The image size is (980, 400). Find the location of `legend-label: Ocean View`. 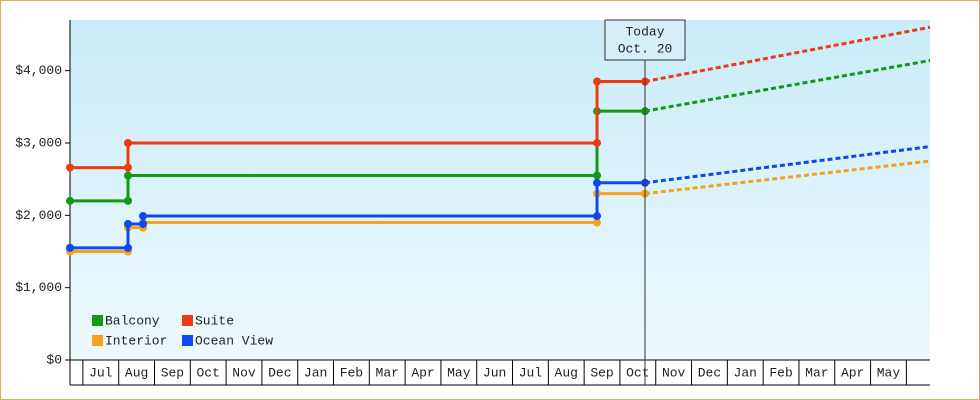

legend-label: Ocean View is located at coordinates (234, 340).